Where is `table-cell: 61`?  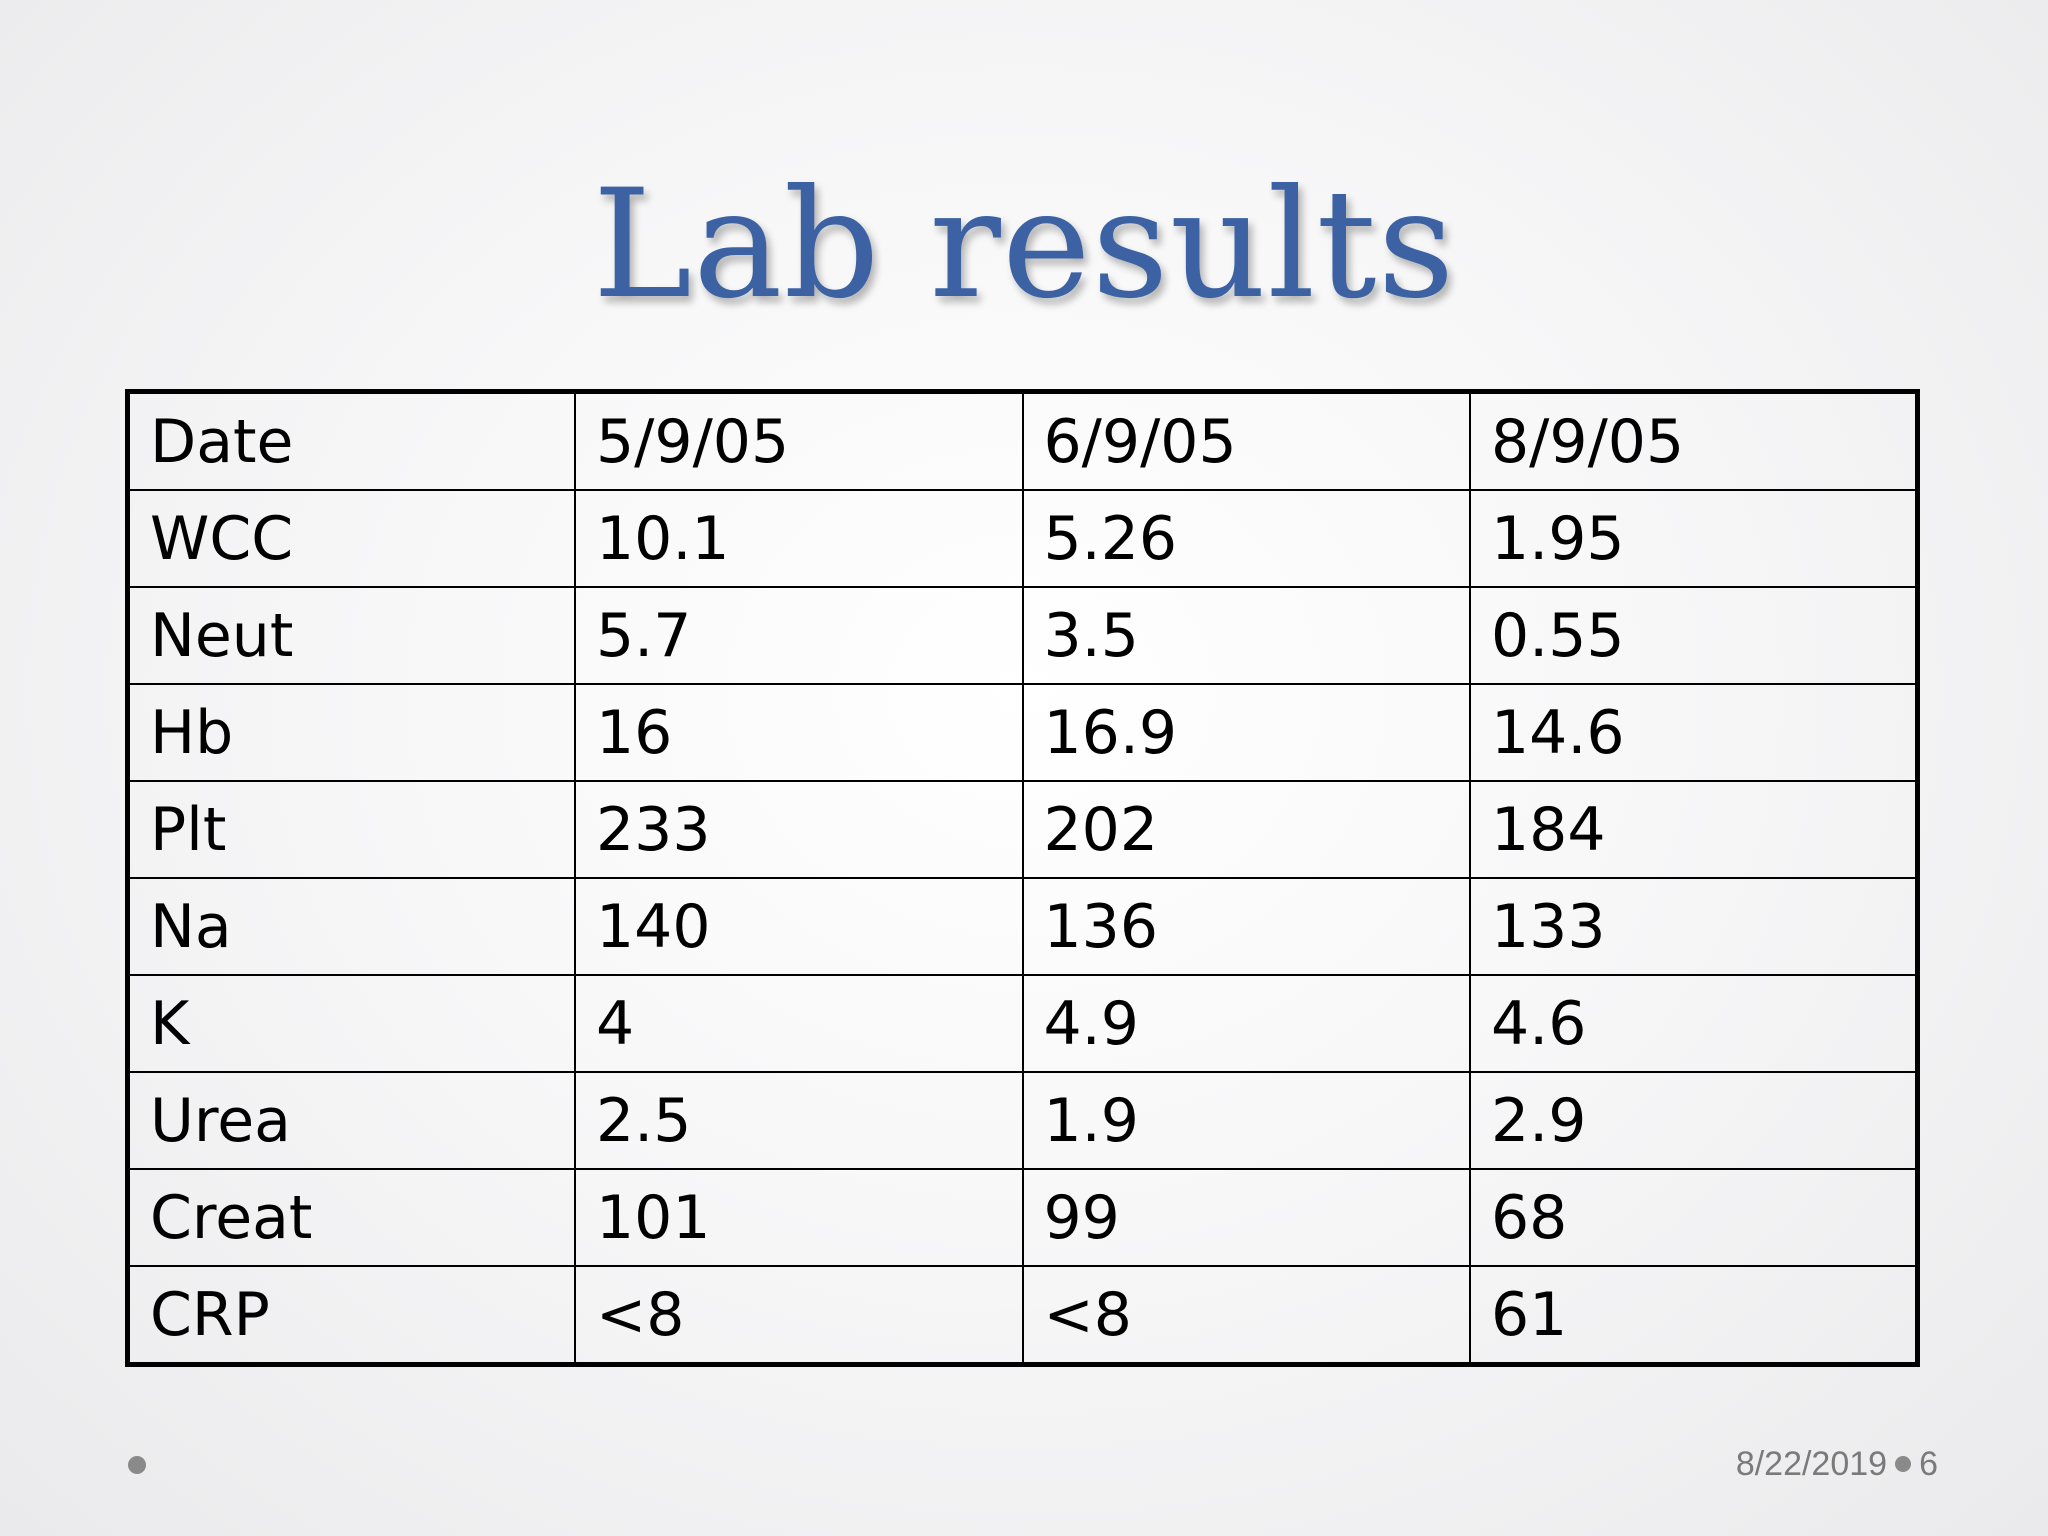
table-cell: 61 is located at coordinates (1694, 1315).